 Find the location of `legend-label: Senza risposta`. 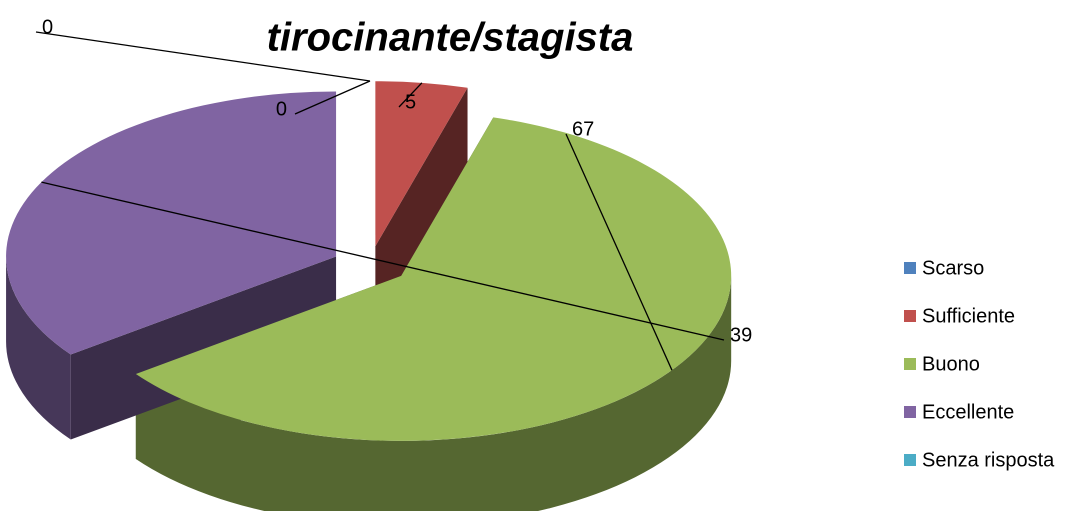

legend-label: Senza risposta is located at coordinates (988, 460).